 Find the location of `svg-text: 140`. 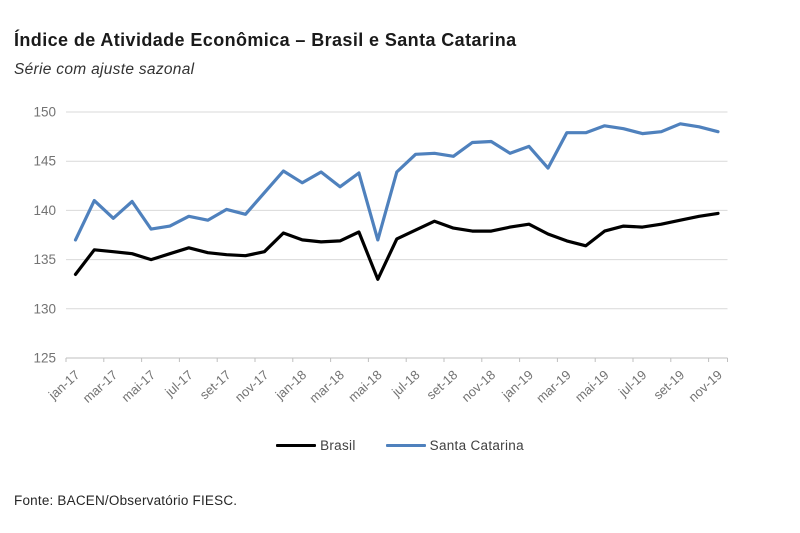

svg-text: 140 is located at coordinates (44, 210).